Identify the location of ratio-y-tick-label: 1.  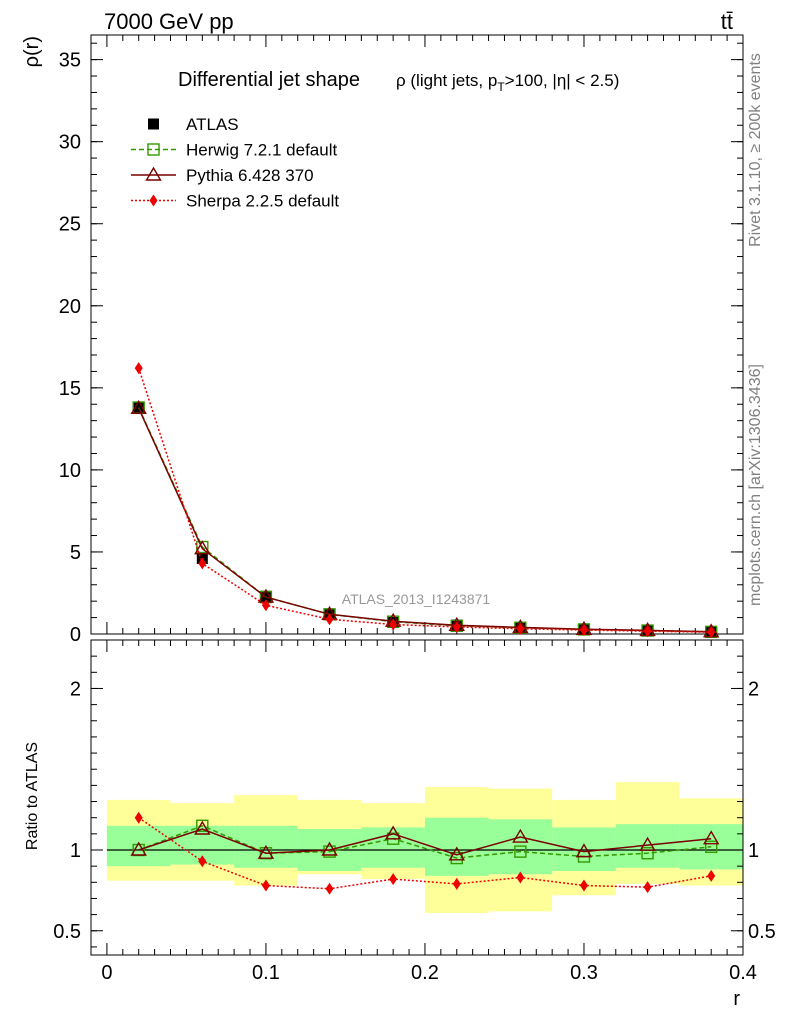
(75, 851).